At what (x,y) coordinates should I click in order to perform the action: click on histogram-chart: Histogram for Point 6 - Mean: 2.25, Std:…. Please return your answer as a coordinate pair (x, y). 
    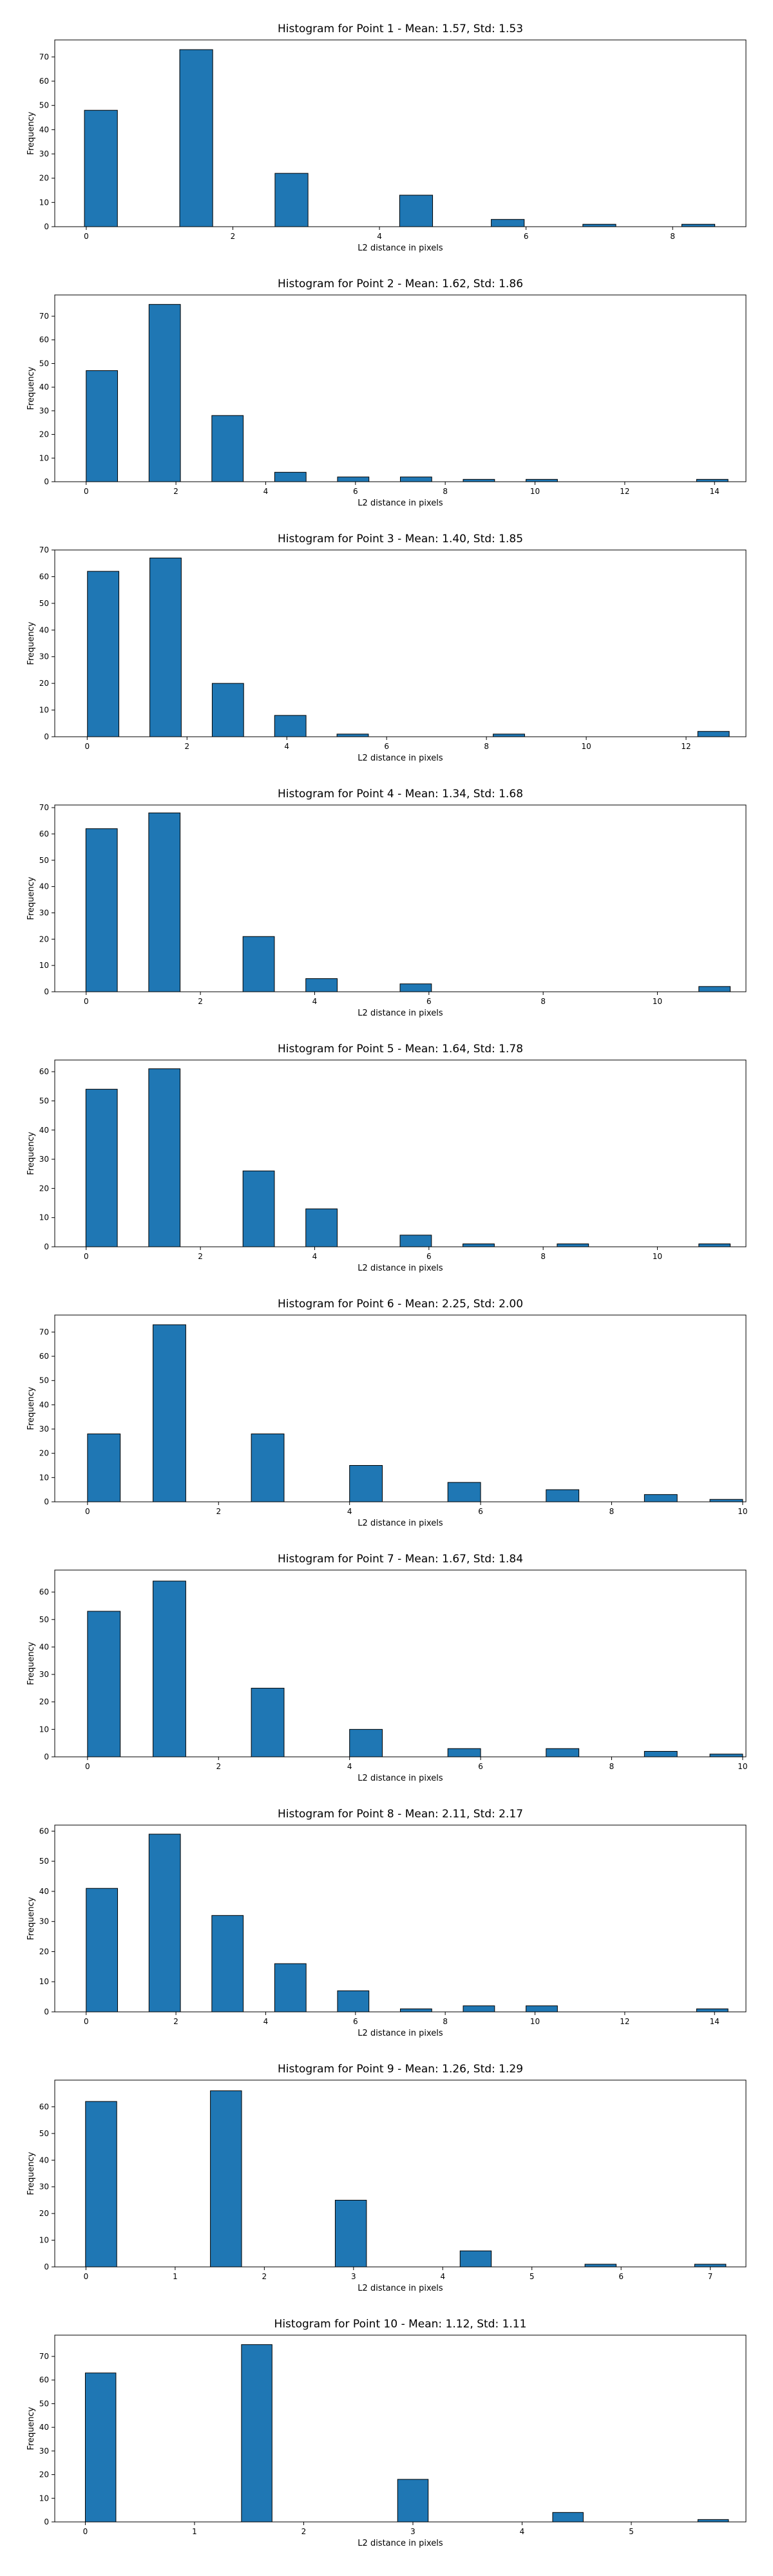
    Looking at the image, I should click on (387, 1413).